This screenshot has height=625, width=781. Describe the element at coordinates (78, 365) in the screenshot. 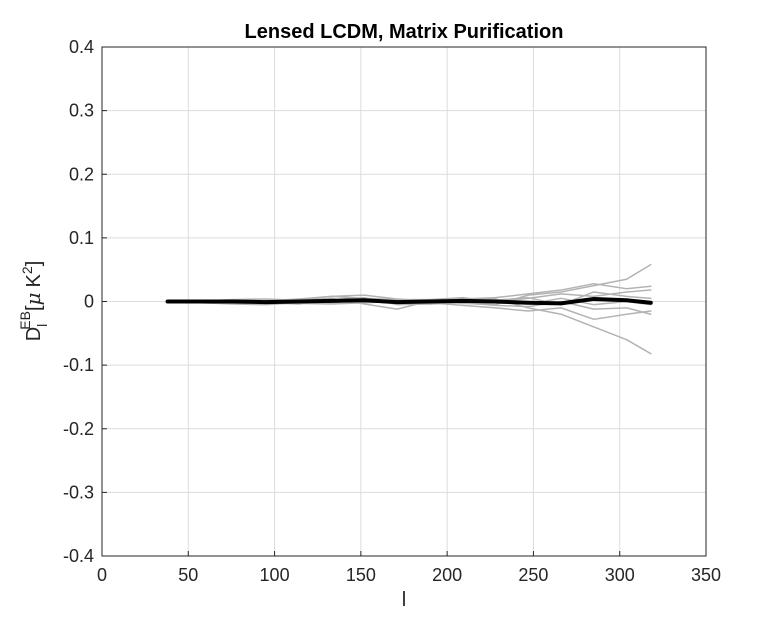

I see `y-tick-label: -0.1` at that location.